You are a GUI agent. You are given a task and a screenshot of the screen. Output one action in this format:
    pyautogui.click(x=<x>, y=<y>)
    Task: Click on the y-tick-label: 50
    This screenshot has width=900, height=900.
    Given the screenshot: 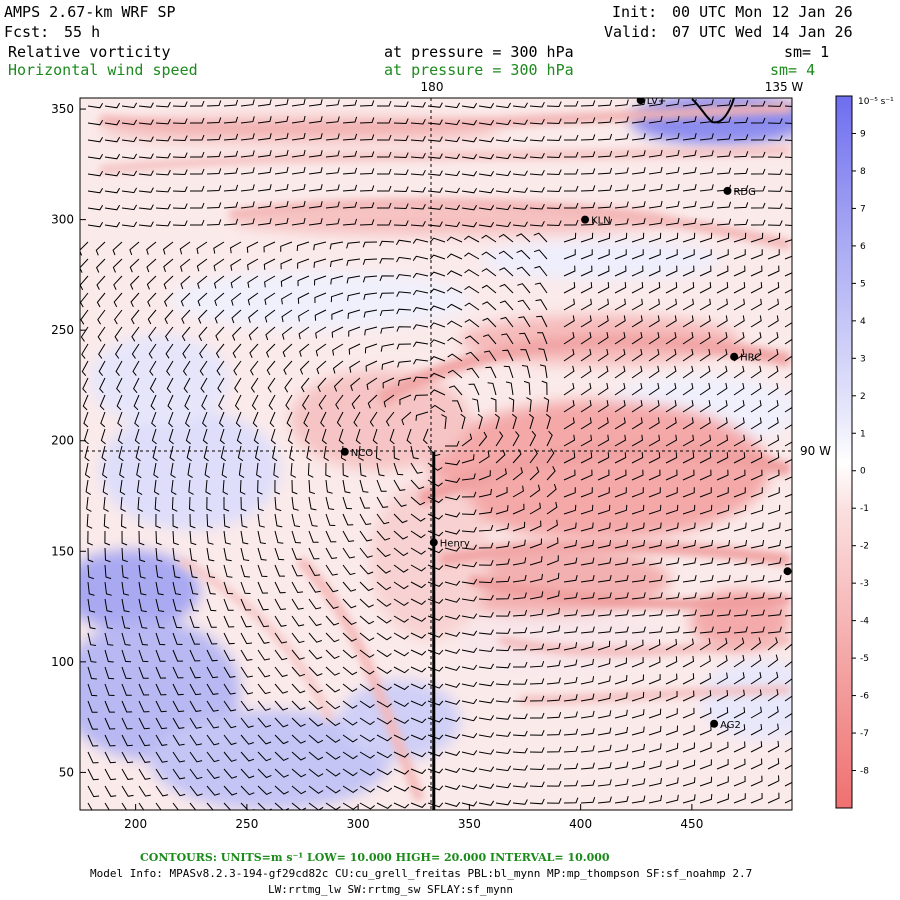 What is the action you would take?
    pyautogui.click(x=66, y=772)
    